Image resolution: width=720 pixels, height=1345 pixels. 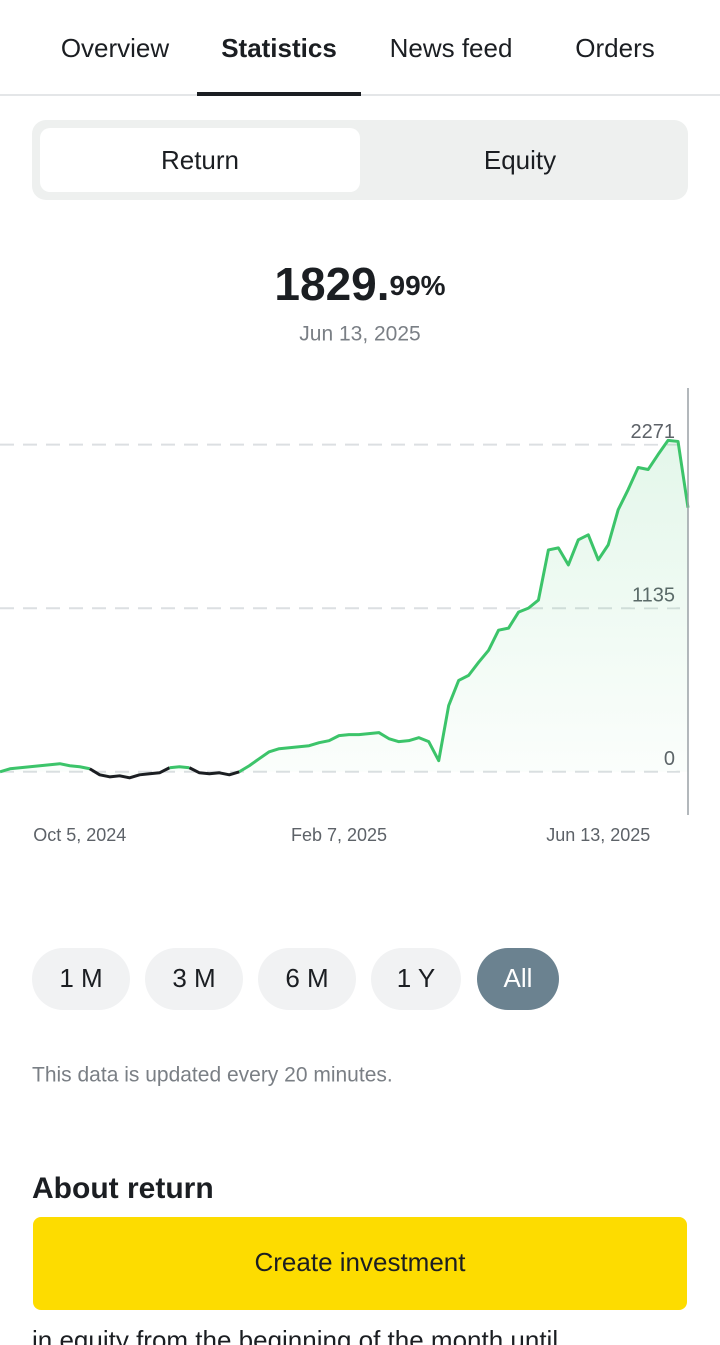 I want to click on headline-value: 1829.99%, so click(x=359, y=284).